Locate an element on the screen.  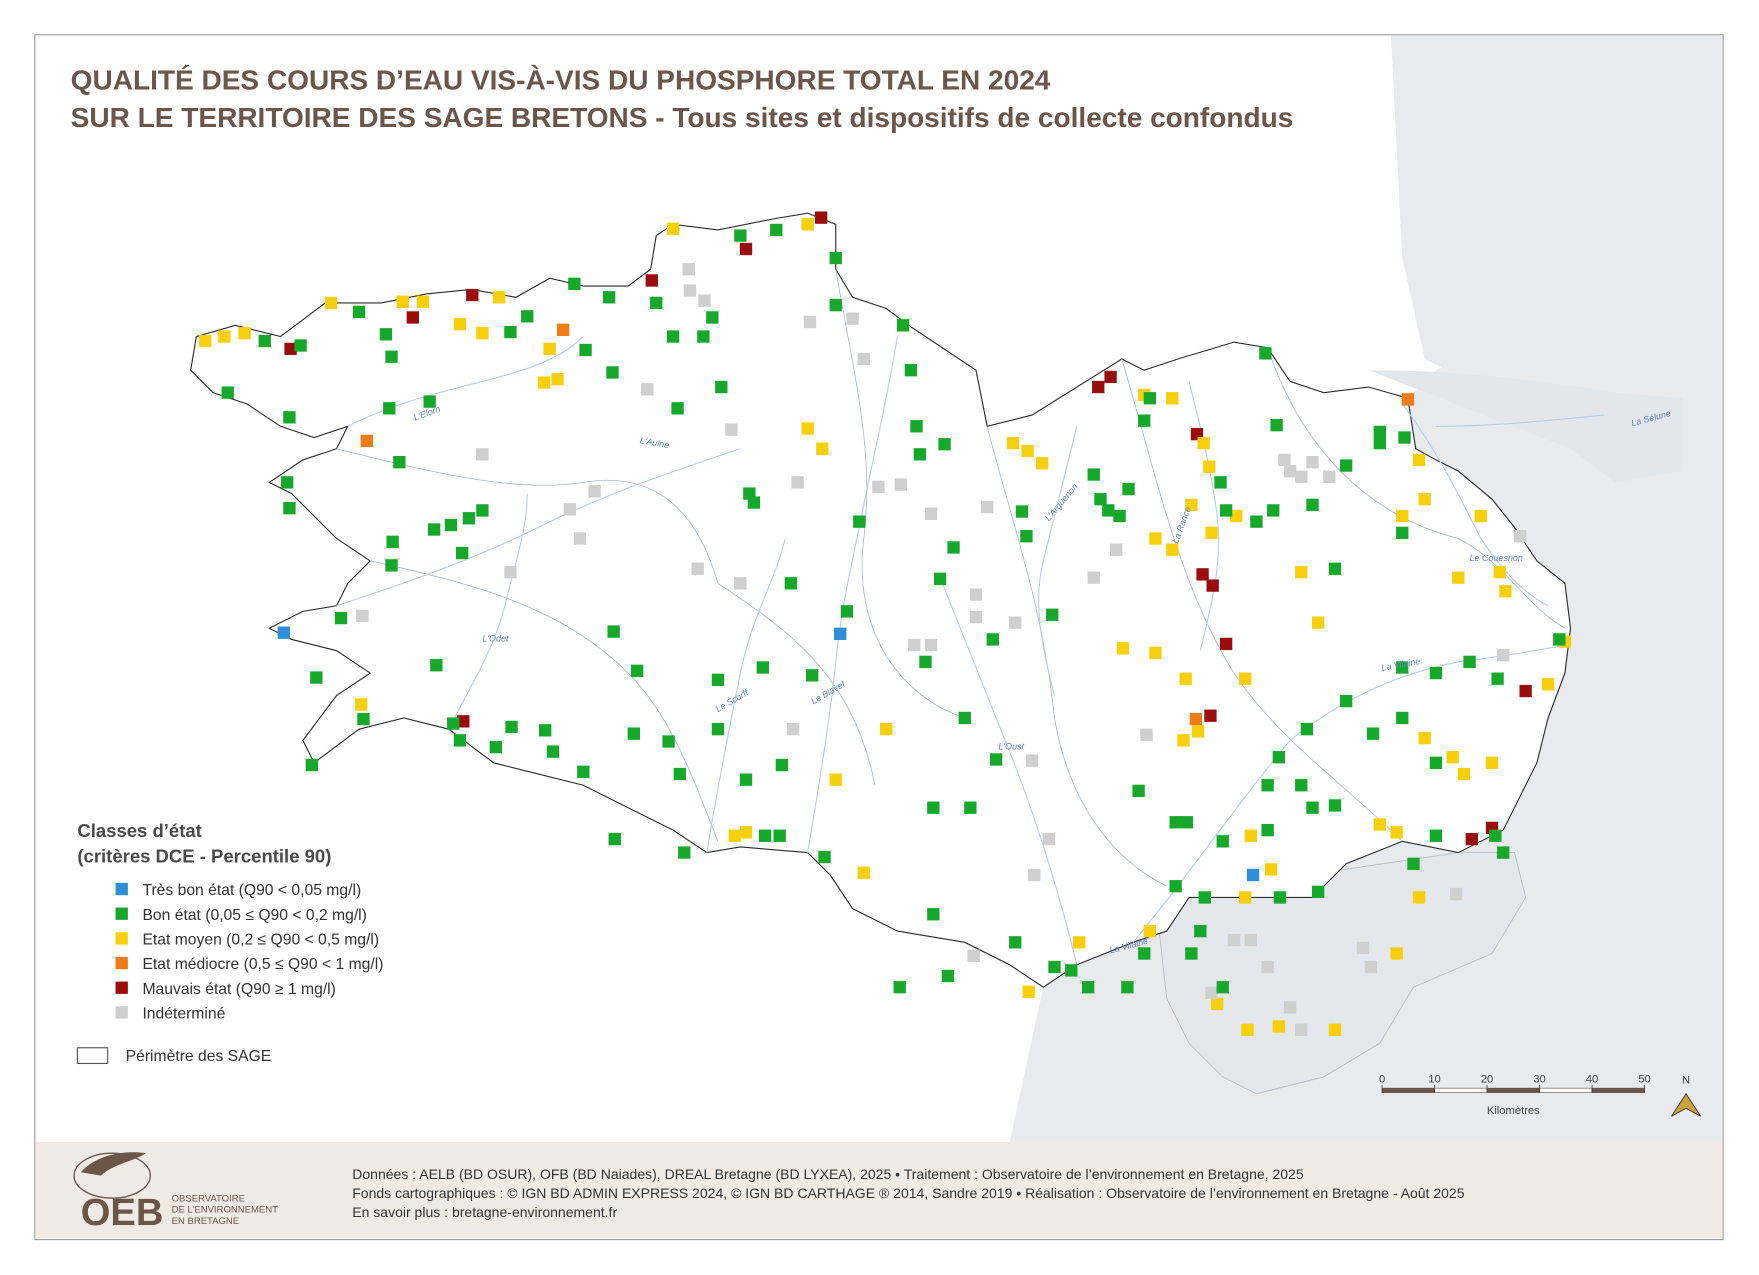
legend-label: Très bon état (Q90 < 0,05 mg/l) is located at coordinates (251, 890).